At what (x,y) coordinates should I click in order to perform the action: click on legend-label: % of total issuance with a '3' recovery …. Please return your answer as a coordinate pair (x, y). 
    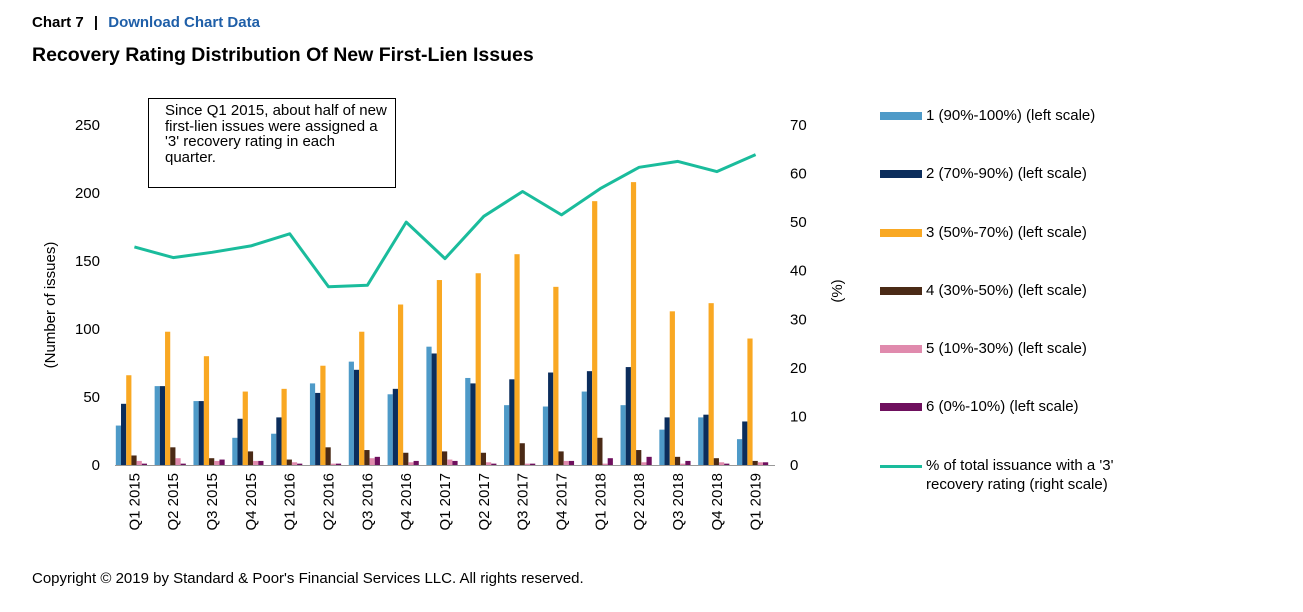
    Looking at the image, I should click on (1020, 475).